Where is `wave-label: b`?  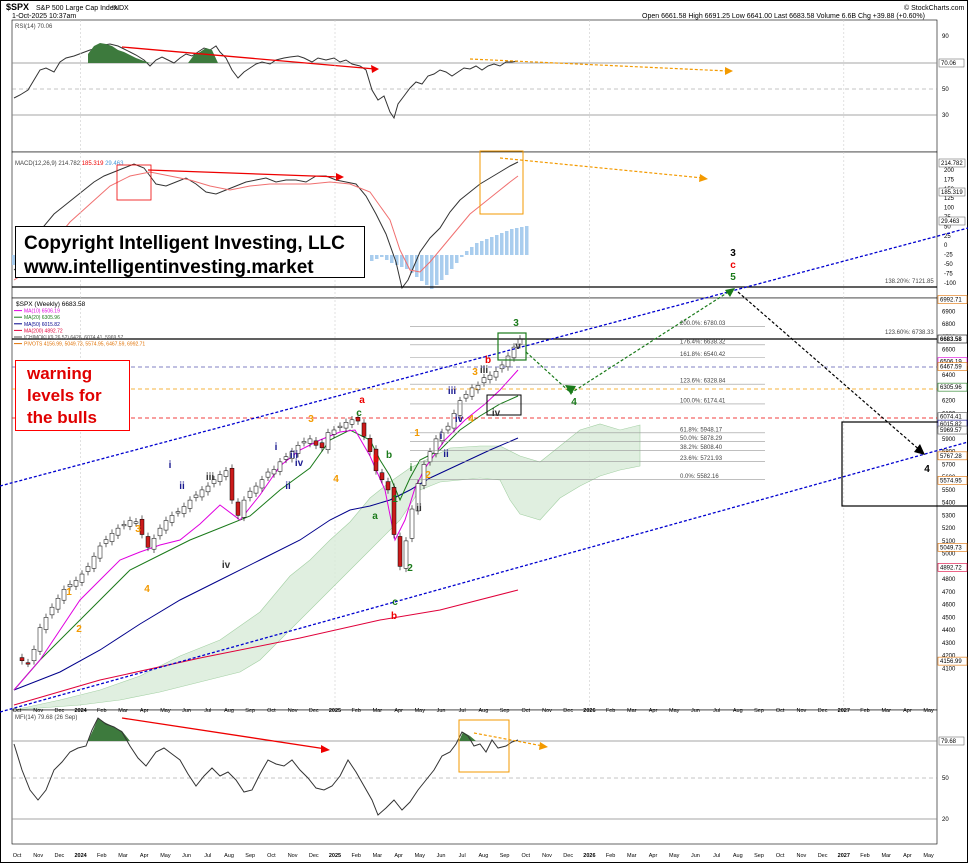
wave-label: b is located at coordinates (389, 455).